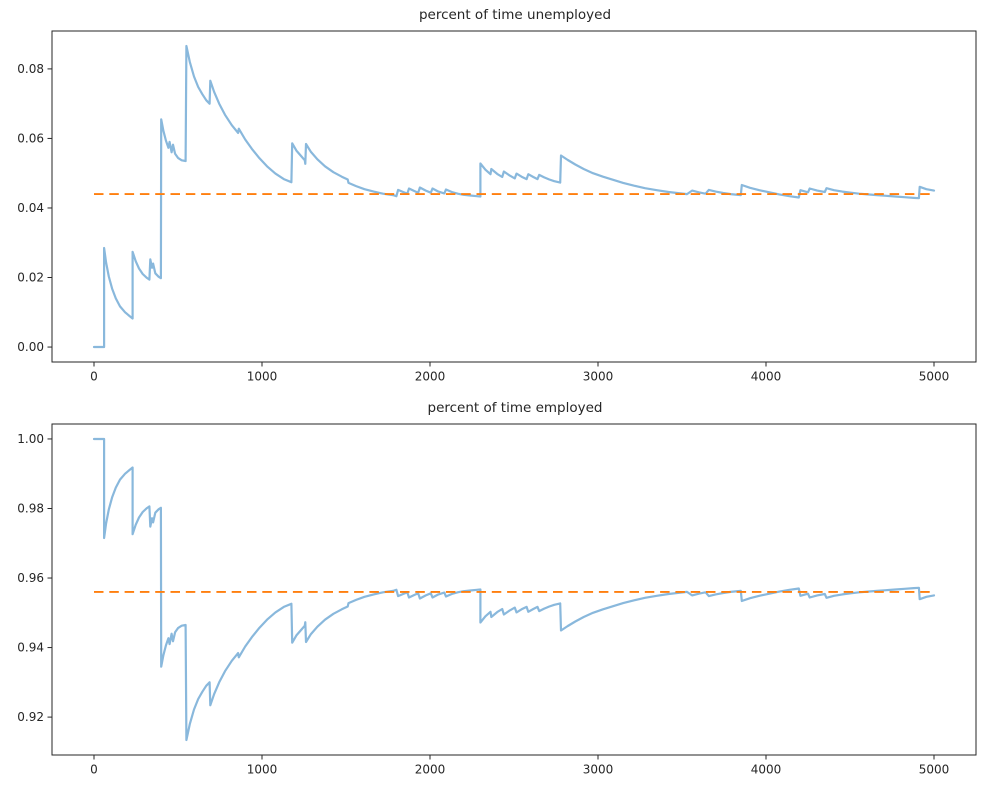 The width and height of the screenshot is (989, 790). What do you see at coordinates (30, 717) in the screenshot?
I see `y-tick-label: 0.92` at bounding box center [30, 717].